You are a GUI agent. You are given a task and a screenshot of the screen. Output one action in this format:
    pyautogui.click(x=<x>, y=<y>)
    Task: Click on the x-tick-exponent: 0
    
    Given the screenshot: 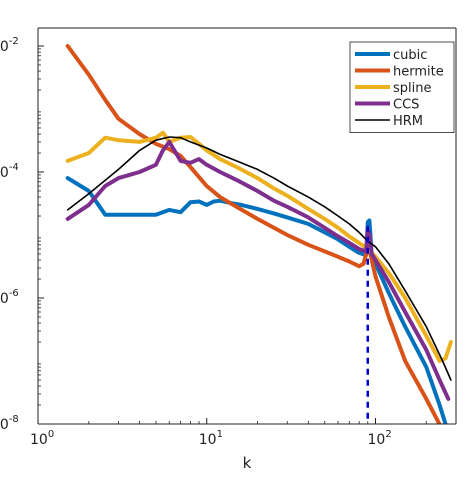 What is the action you would take?
    pyautogui.click(x=51, y=434)
    